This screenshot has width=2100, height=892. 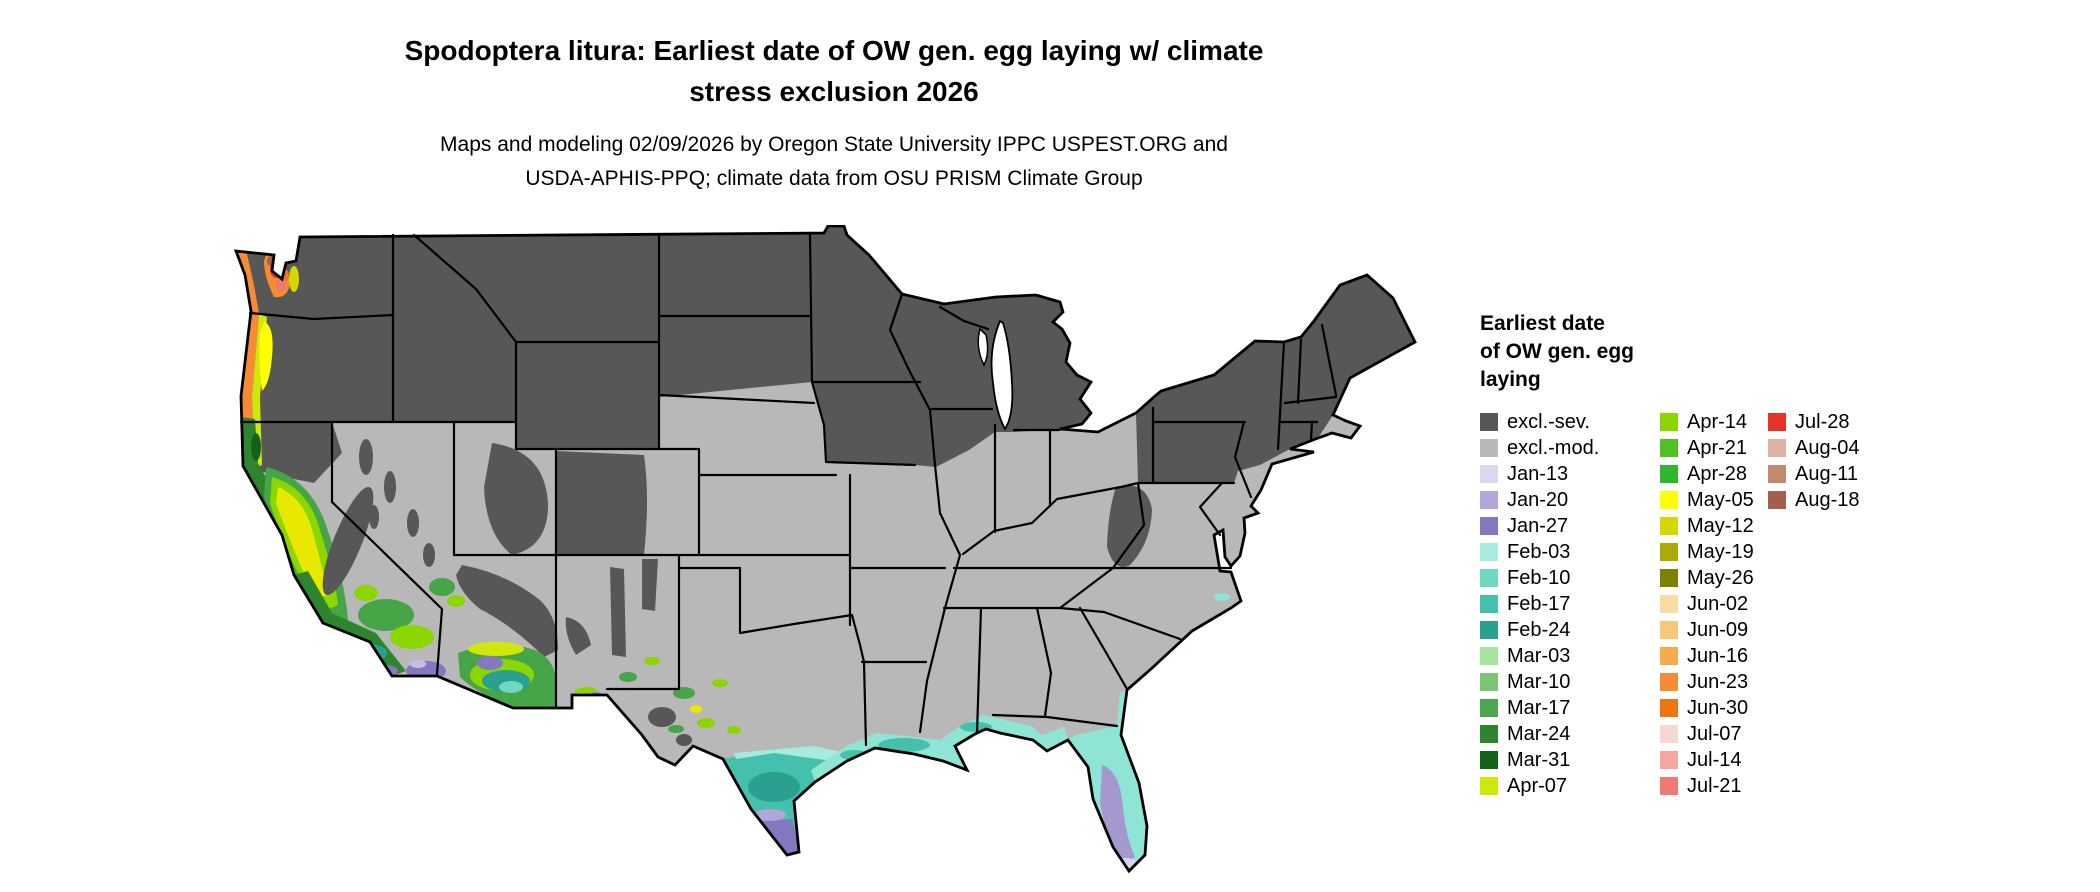 I want to click on legend-entry-label: Jul-14, so click(x=1714, y=759).